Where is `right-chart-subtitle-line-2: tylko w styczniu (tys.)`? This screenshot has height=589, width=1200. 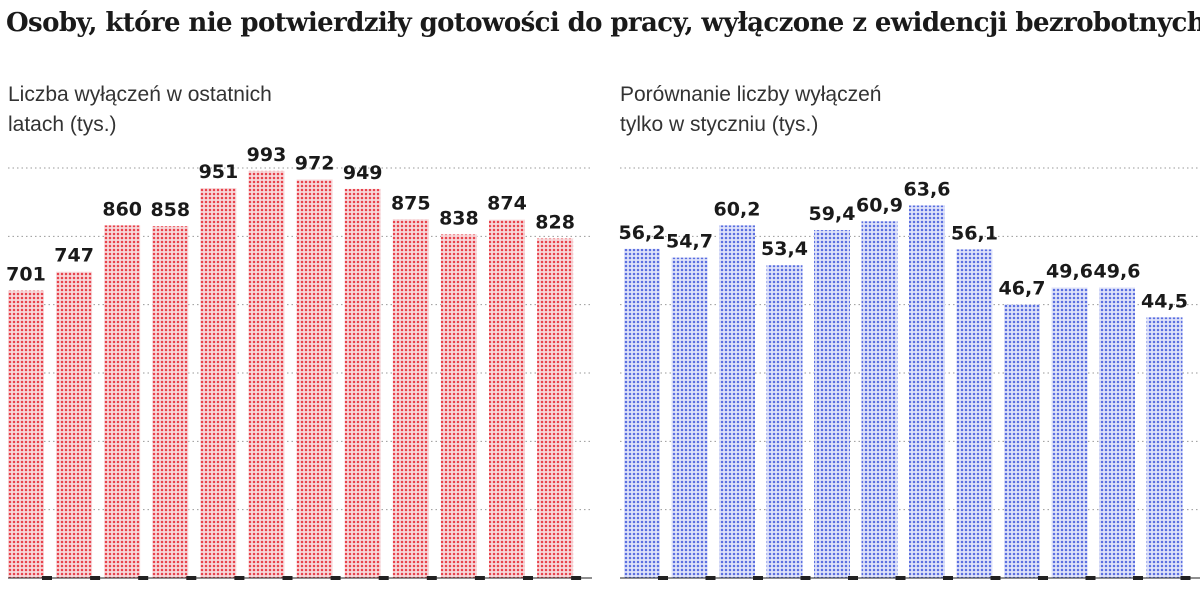
right-chart-subtitle-line-2: tylko w styczniu (tys.) is located at coordinates (719, 124).